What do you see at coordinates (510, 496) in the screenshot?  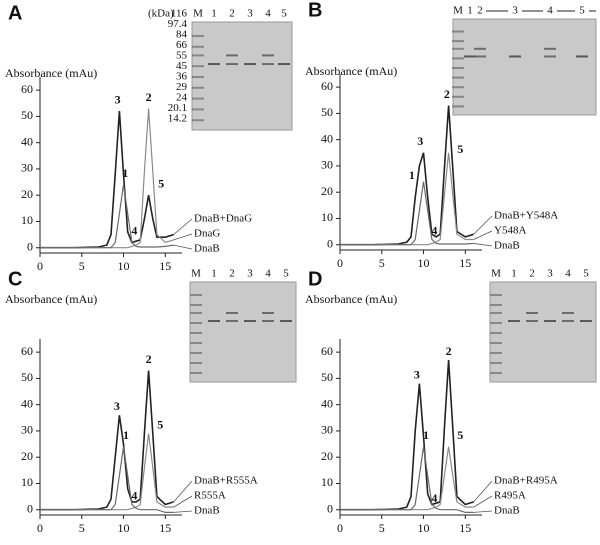 I see `series-label: R495A` at bounding box center [510, 496].